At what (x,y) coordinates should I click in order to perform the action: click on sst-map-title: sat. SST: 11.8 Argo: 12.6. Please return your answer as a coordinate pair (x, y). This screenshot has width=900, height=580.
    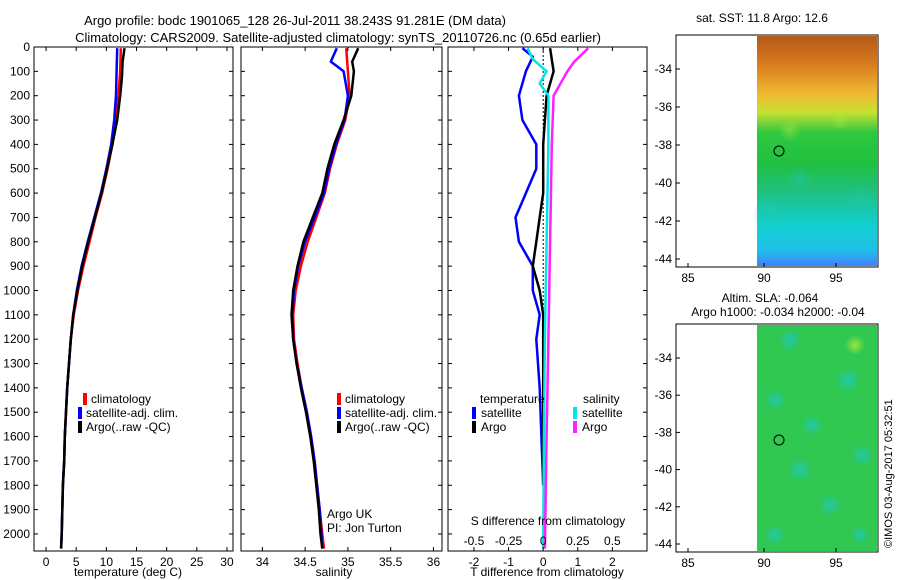
    Looking at the image, I should click on (762, 18).